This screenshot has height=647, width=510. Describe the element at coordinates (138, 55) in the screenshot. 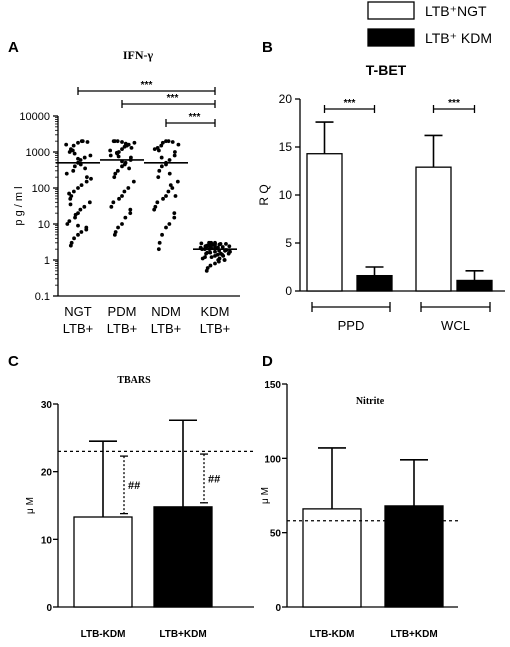

I see `panel-a-title: IFN-γ` at that location.